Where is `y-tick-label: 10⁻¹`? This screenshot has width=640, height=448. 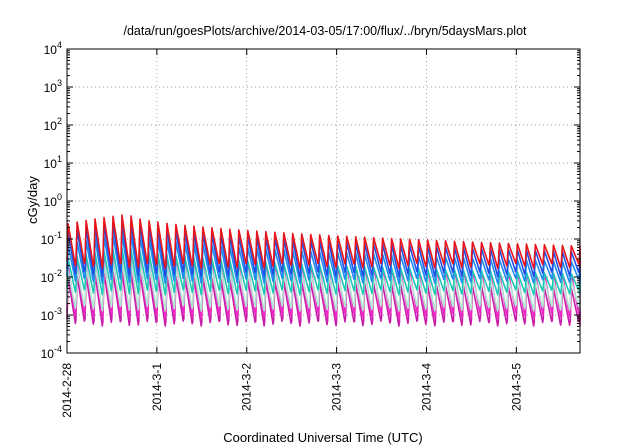
y-tick-label: 10⁻¹ is located at coordinates (51, 238).